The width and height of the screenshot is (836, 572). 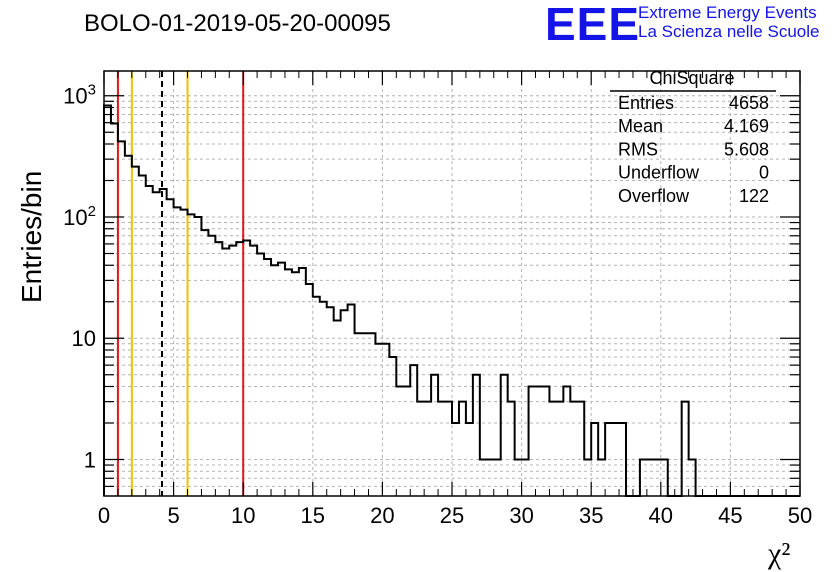 What do you see at coordinates (659, 173) in the screenshot?
I see `stats-label: Underflow` at bounding box center [659, 173].